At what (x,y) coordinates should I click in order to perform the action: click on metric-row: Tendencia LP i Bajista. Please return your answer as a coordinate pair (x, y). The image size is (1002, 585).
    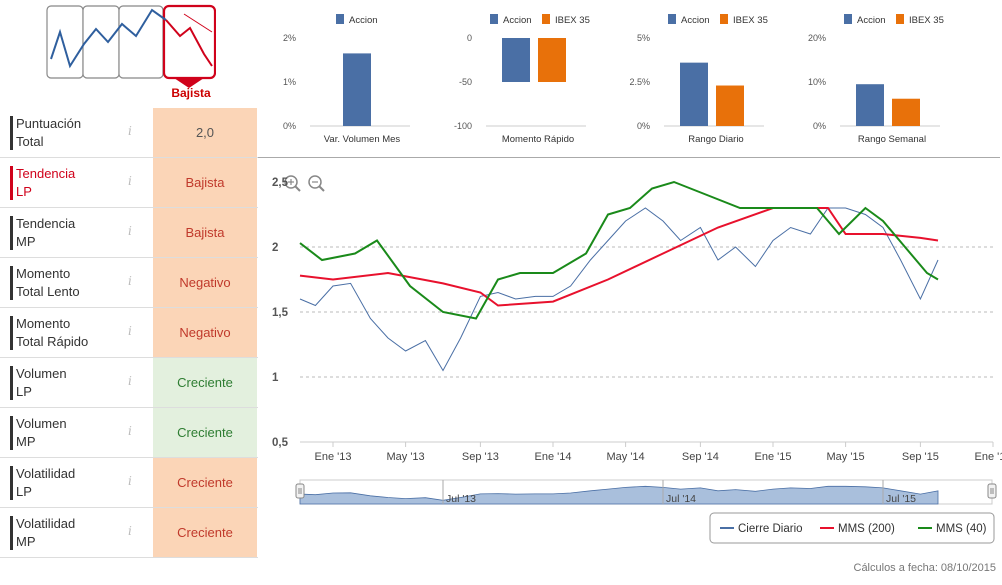
    Looking at the image, I should click on (129, 183).